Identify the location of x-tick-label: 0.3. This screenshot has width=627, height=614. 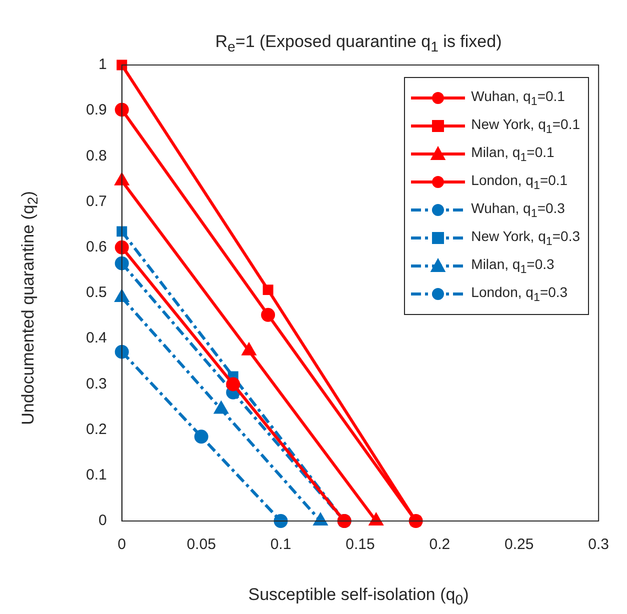
(599, 545).